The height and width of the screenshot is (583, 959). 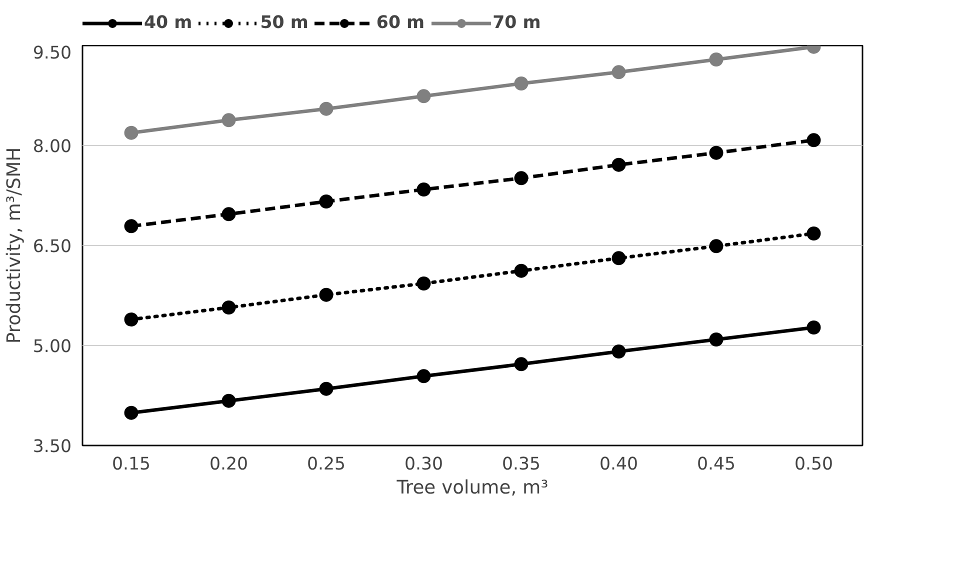 I want to click on y-tick-label: 5.00, so click(x=52, y=347).